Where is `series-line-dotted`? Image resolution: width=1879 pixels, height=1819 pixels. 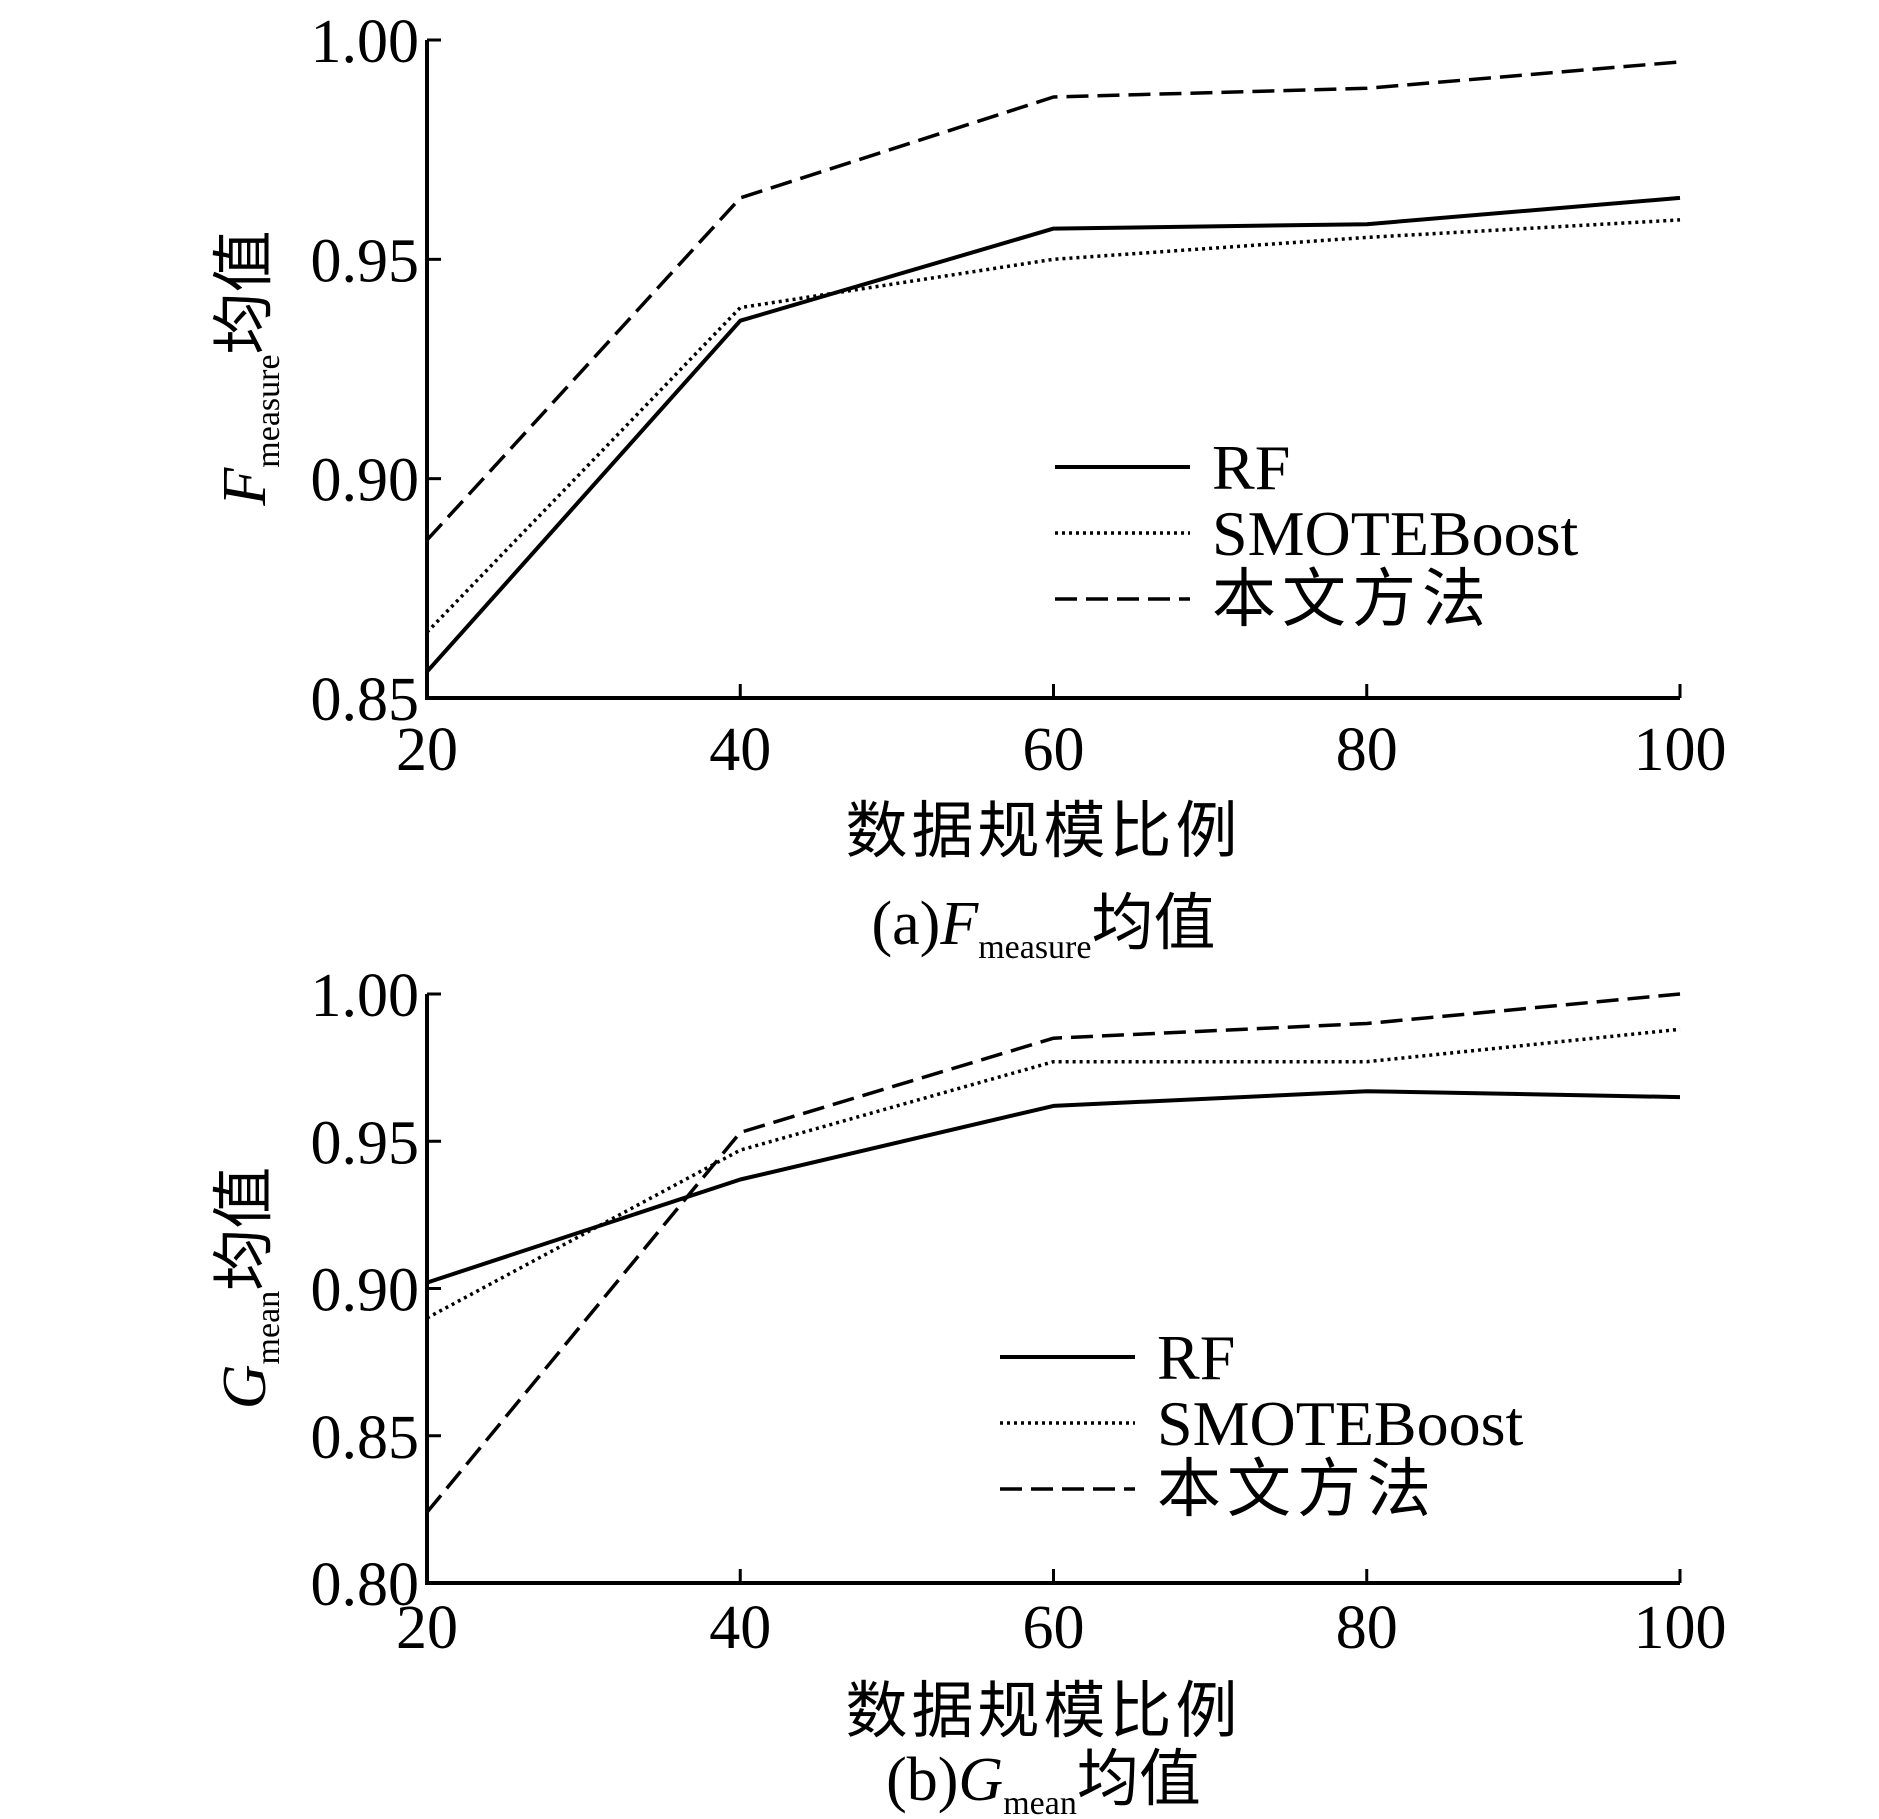 series-line-dotted is located at coordinates (1053, 1173).